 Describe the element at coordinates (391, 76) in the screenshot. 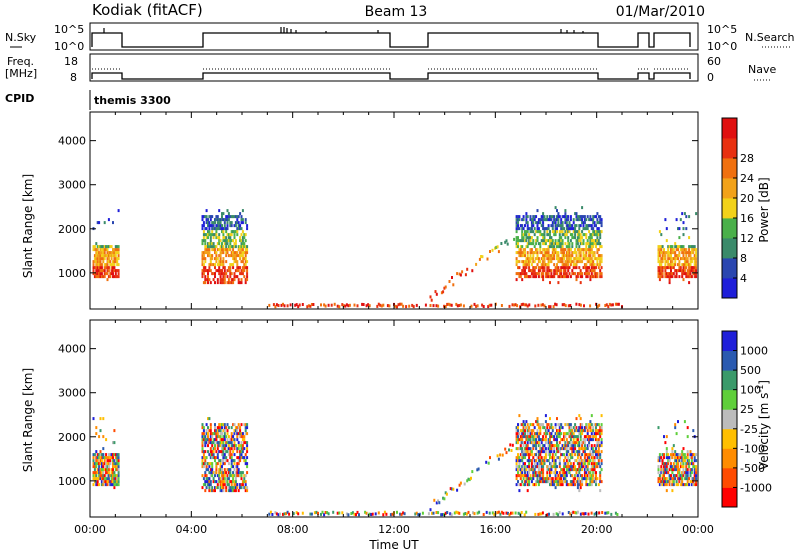

I see `freq-trace` at that location.